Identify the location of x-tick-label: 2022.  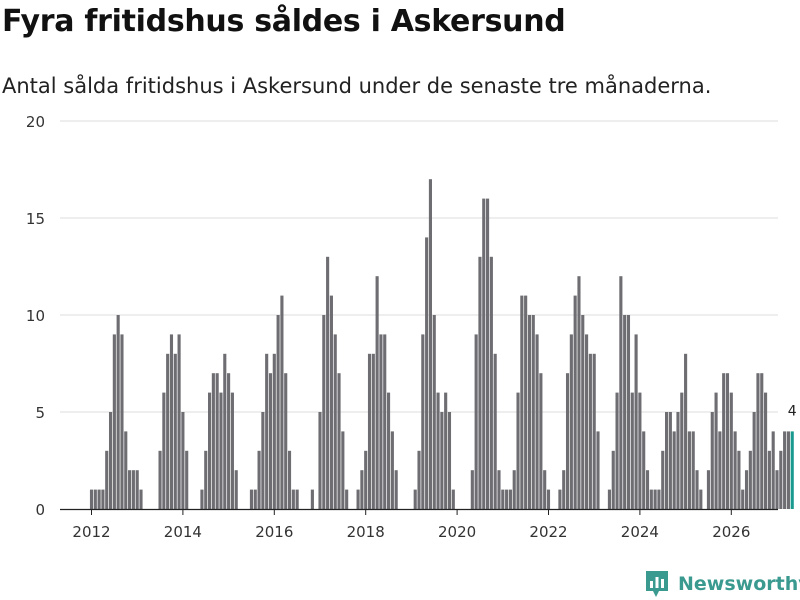
(548, 532).